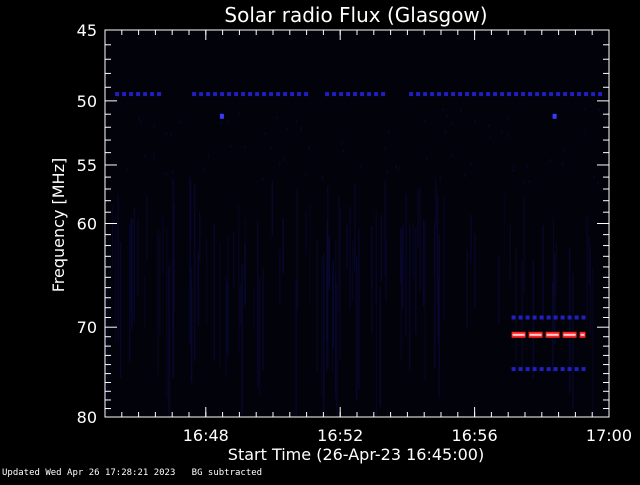 The image size is (640, 485). I want to click on y-tick-label: 80, so click(87, 417).